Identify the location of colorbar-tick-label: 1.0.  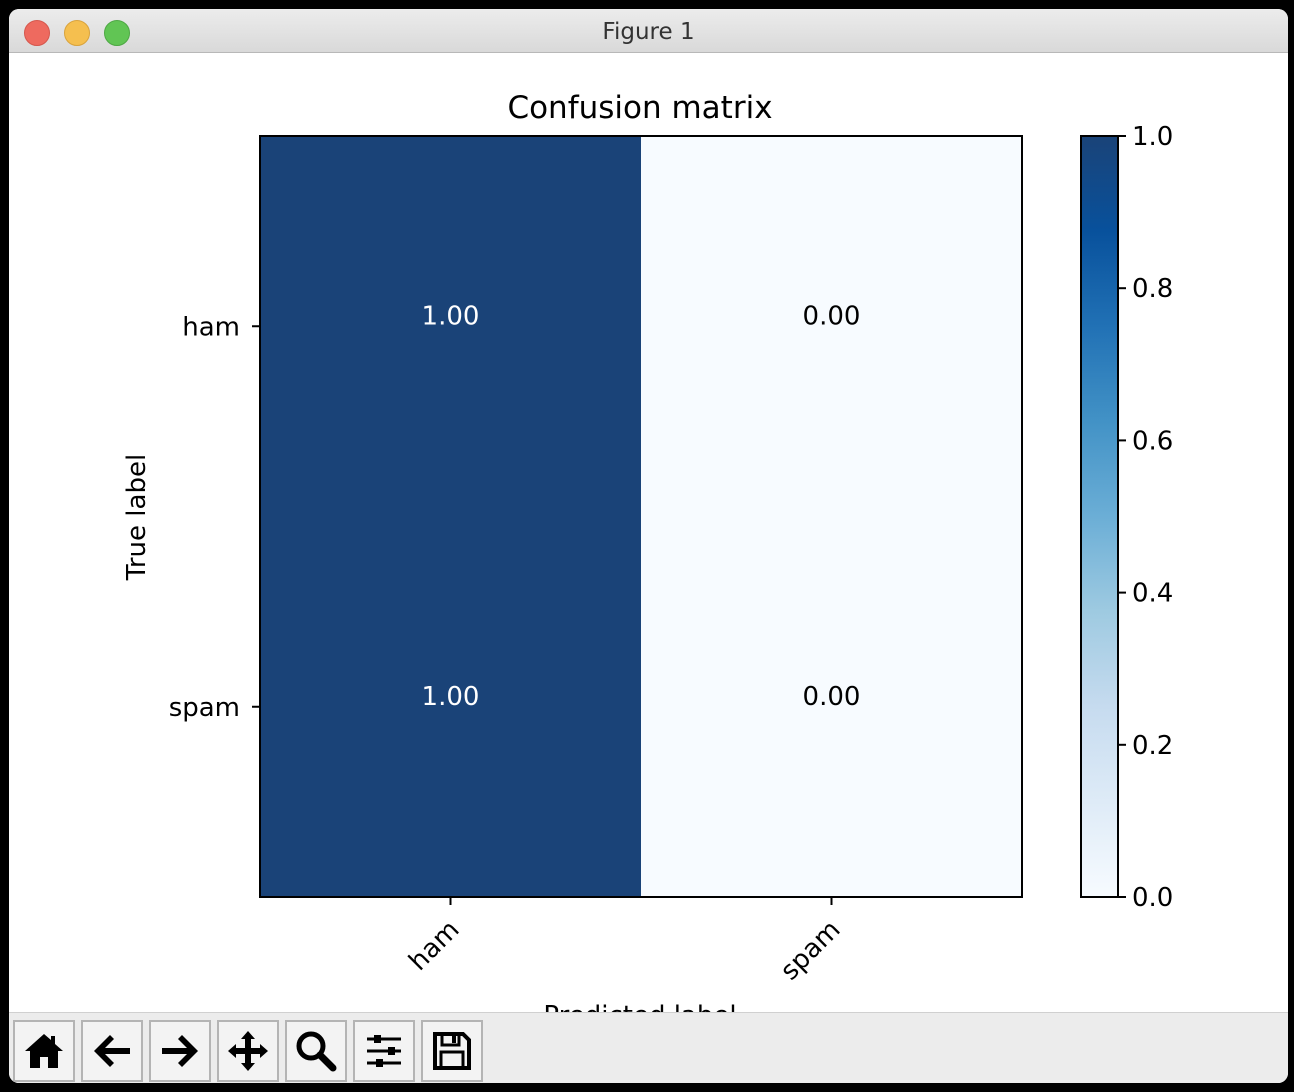
(1152, 137).